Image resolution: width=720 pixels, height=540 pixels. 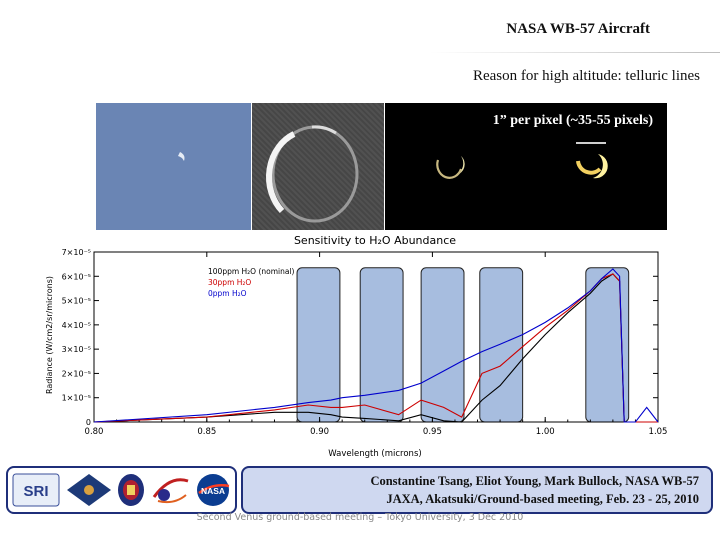 I want to click on comet-logo-icon, so click(x=170, y=491).